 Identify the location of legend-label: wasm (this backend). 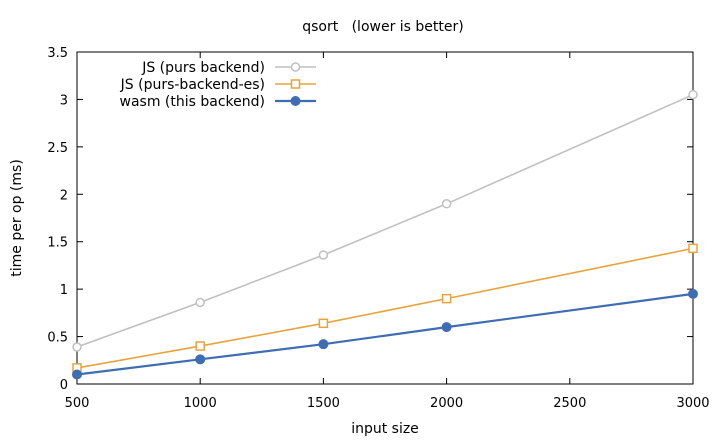
(192, 102).